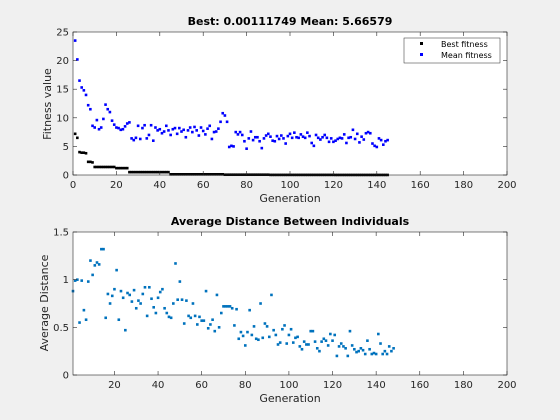 This screenshot has height=420, width=560. Describe the element at coordinates (289, 185) in the screenshot. I see `fitness-x-tick-label: 100` at that location.